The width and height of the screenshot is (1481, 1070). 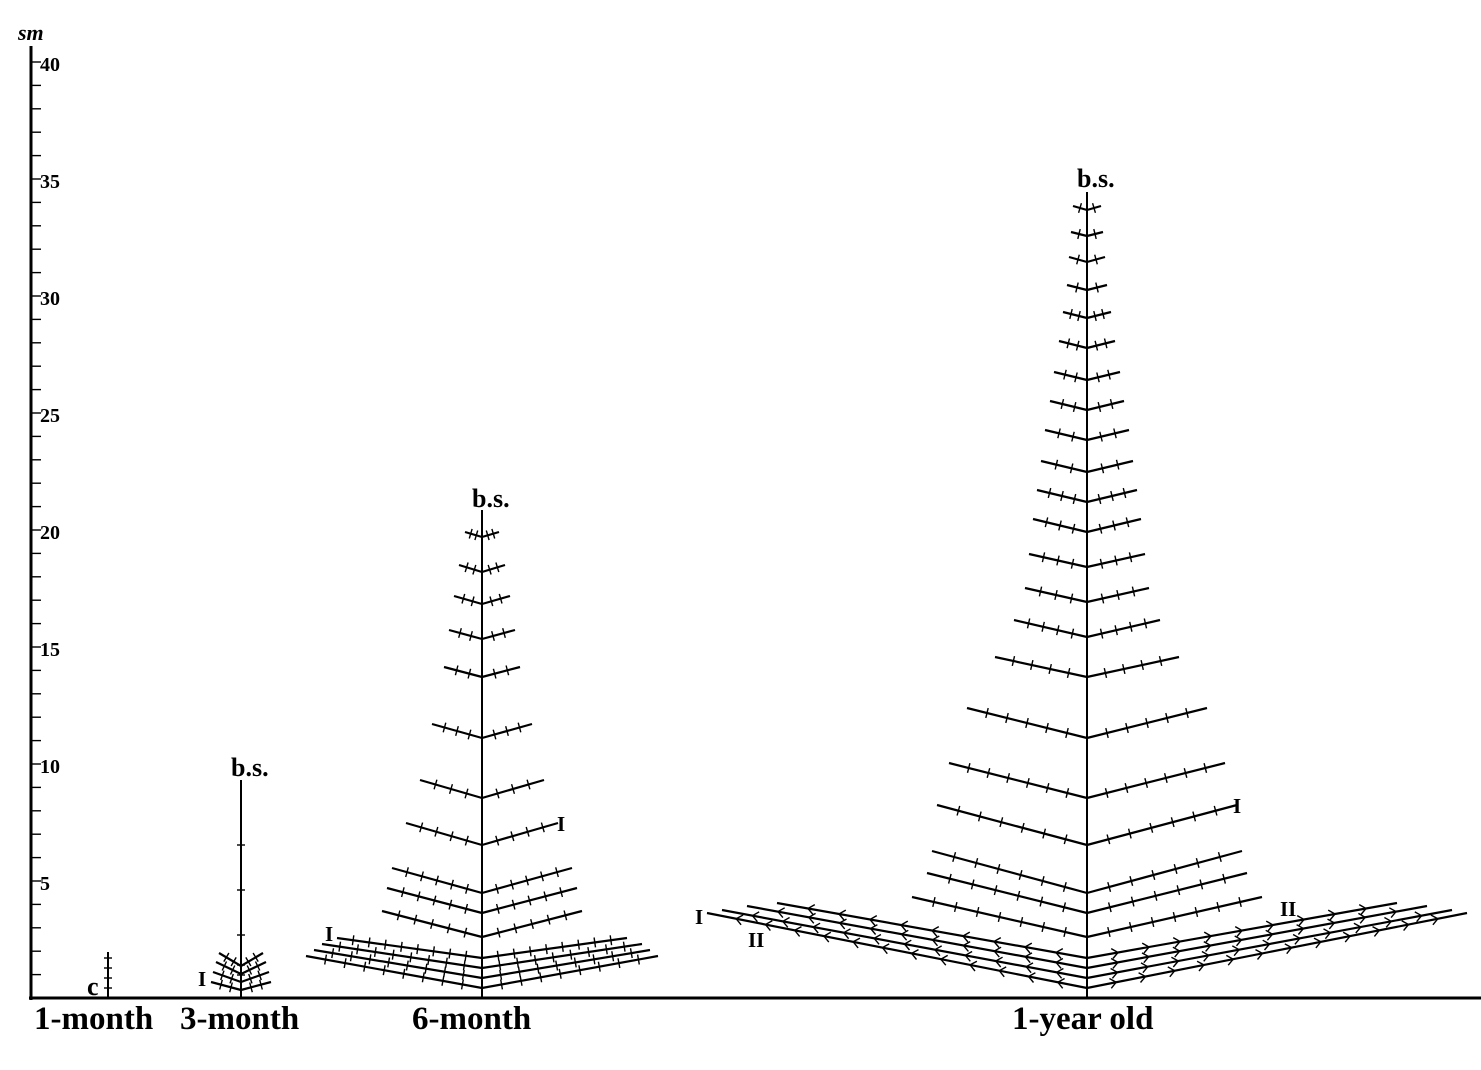 I want to click on tick-label-25: 25, so click(x=50, y=416).